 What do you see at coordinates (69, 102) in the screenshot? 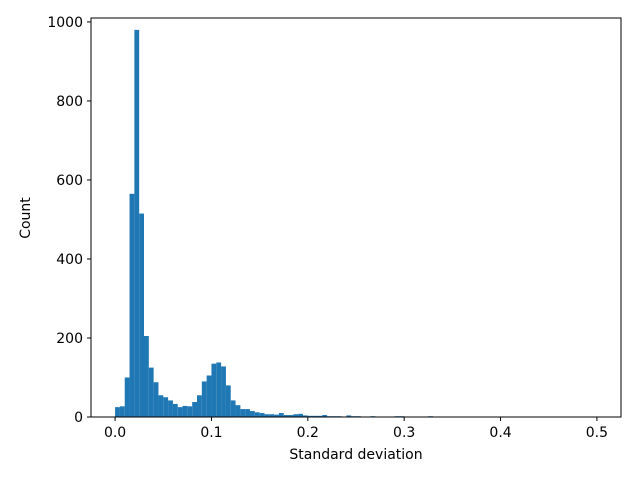
I see `y-tick-label: 800` at bounding box center [69, 102].